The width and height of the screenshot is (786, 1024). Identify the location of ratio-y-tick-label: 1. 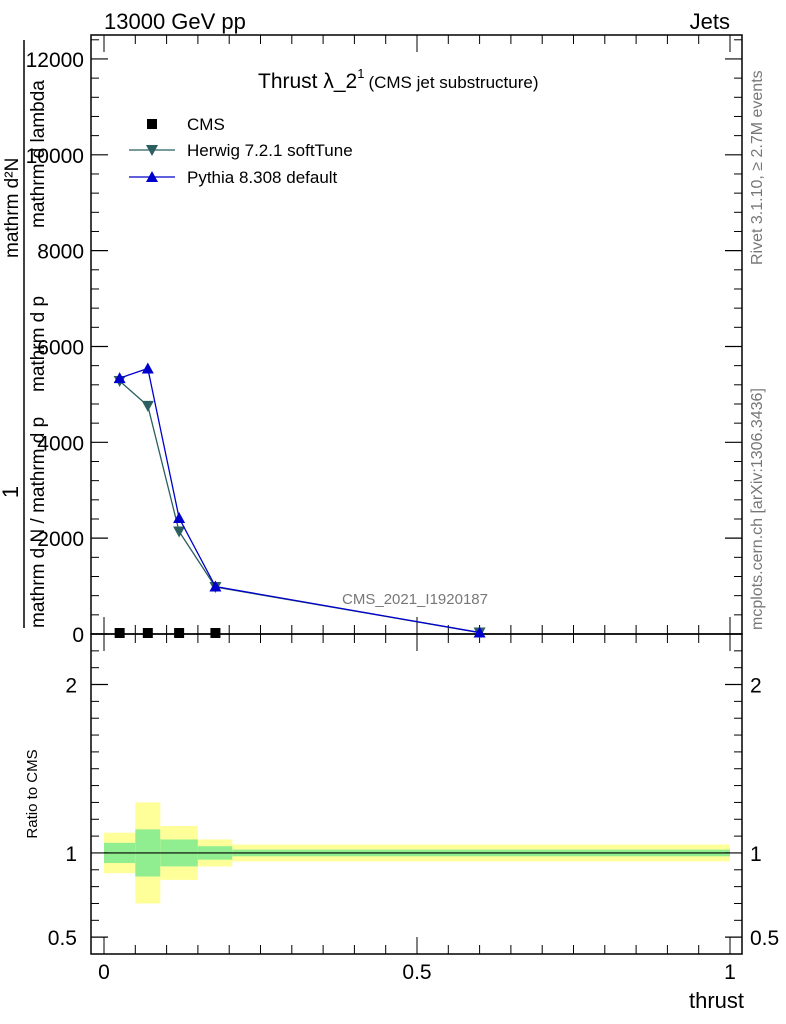
(71, 854).